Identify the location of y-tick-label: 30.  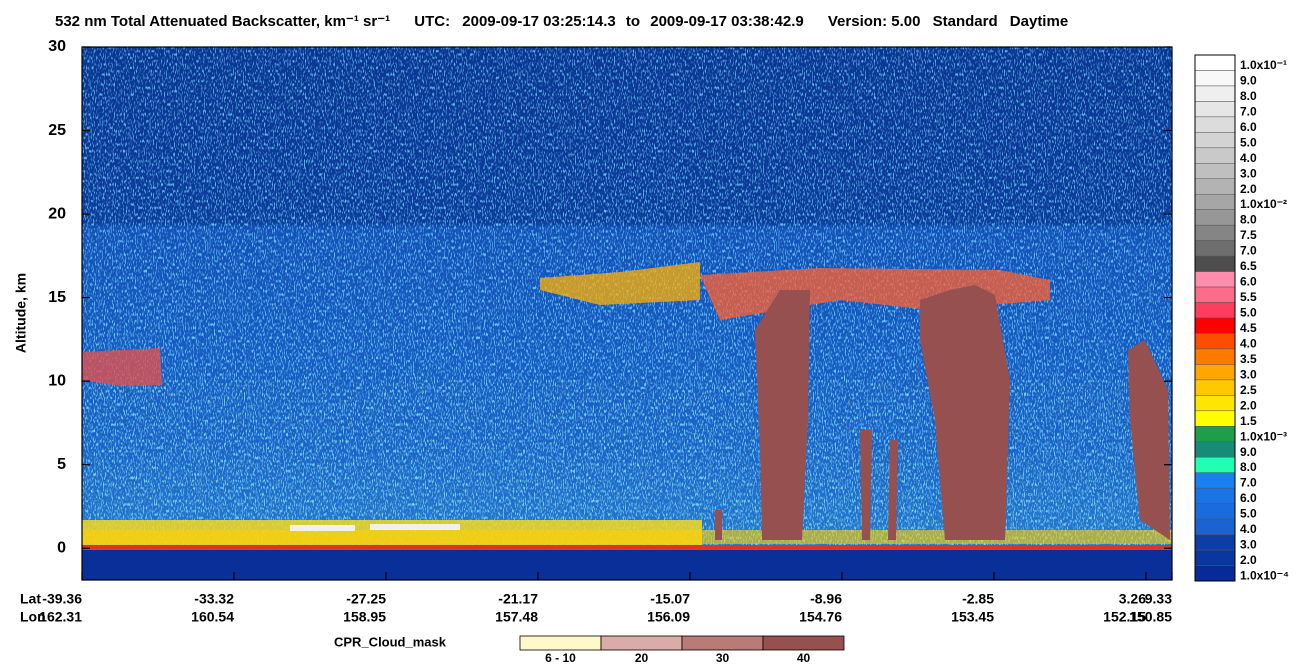
(57, 46).